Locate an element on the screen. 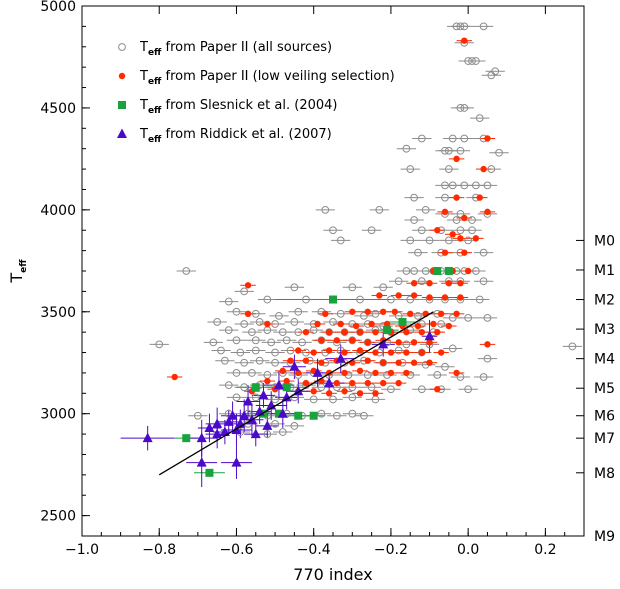 This screenshot has height=589, width=620. y-tick-label-5: 5000 is located at coordinates (58, 7).